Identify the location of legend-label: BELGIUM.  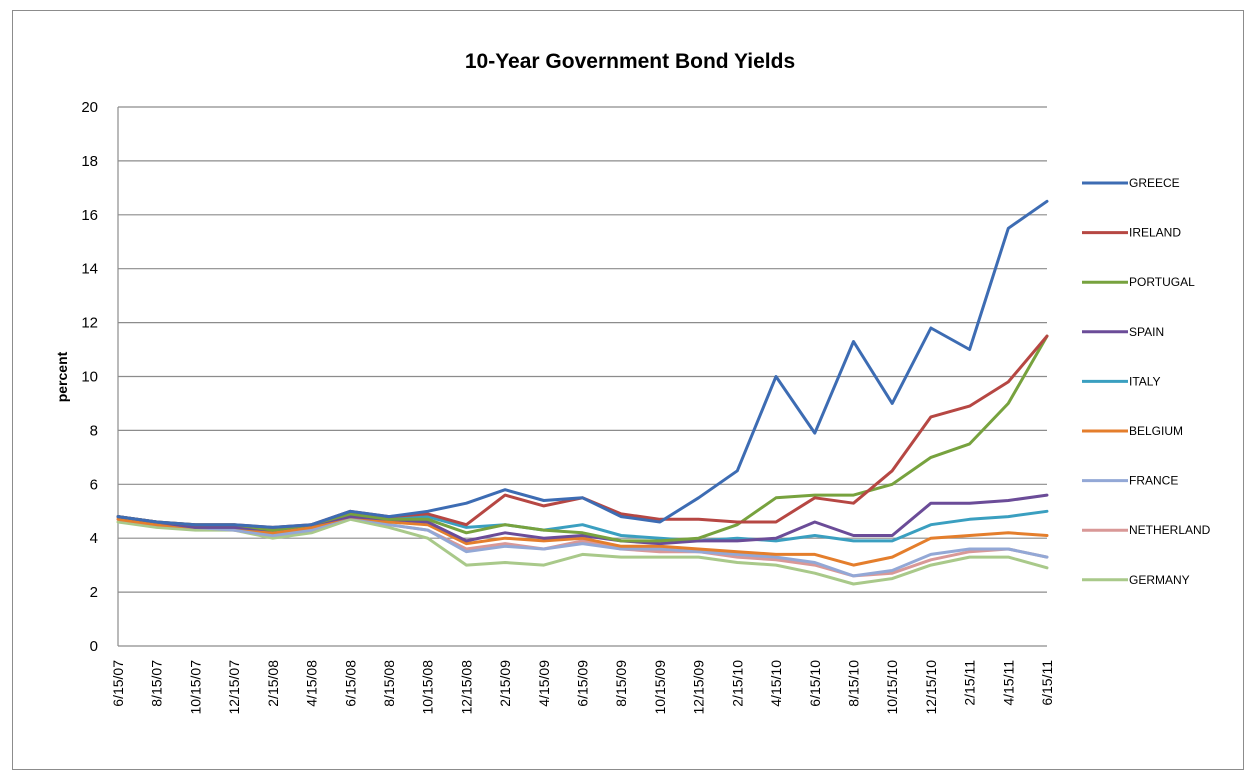
(1156, 431).